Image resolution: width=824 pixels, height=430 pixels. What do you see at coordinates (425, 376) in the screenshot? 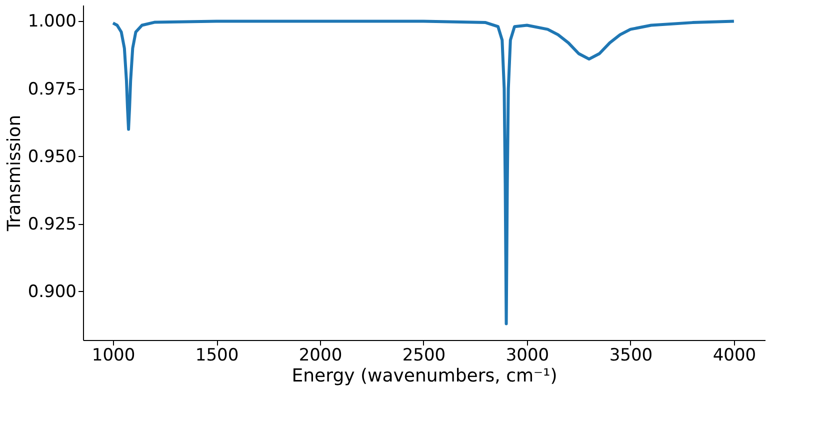
I see `x-axis-title: Energy (wavenumbers, cm⁻¹)` at bounding box center [425, 376].